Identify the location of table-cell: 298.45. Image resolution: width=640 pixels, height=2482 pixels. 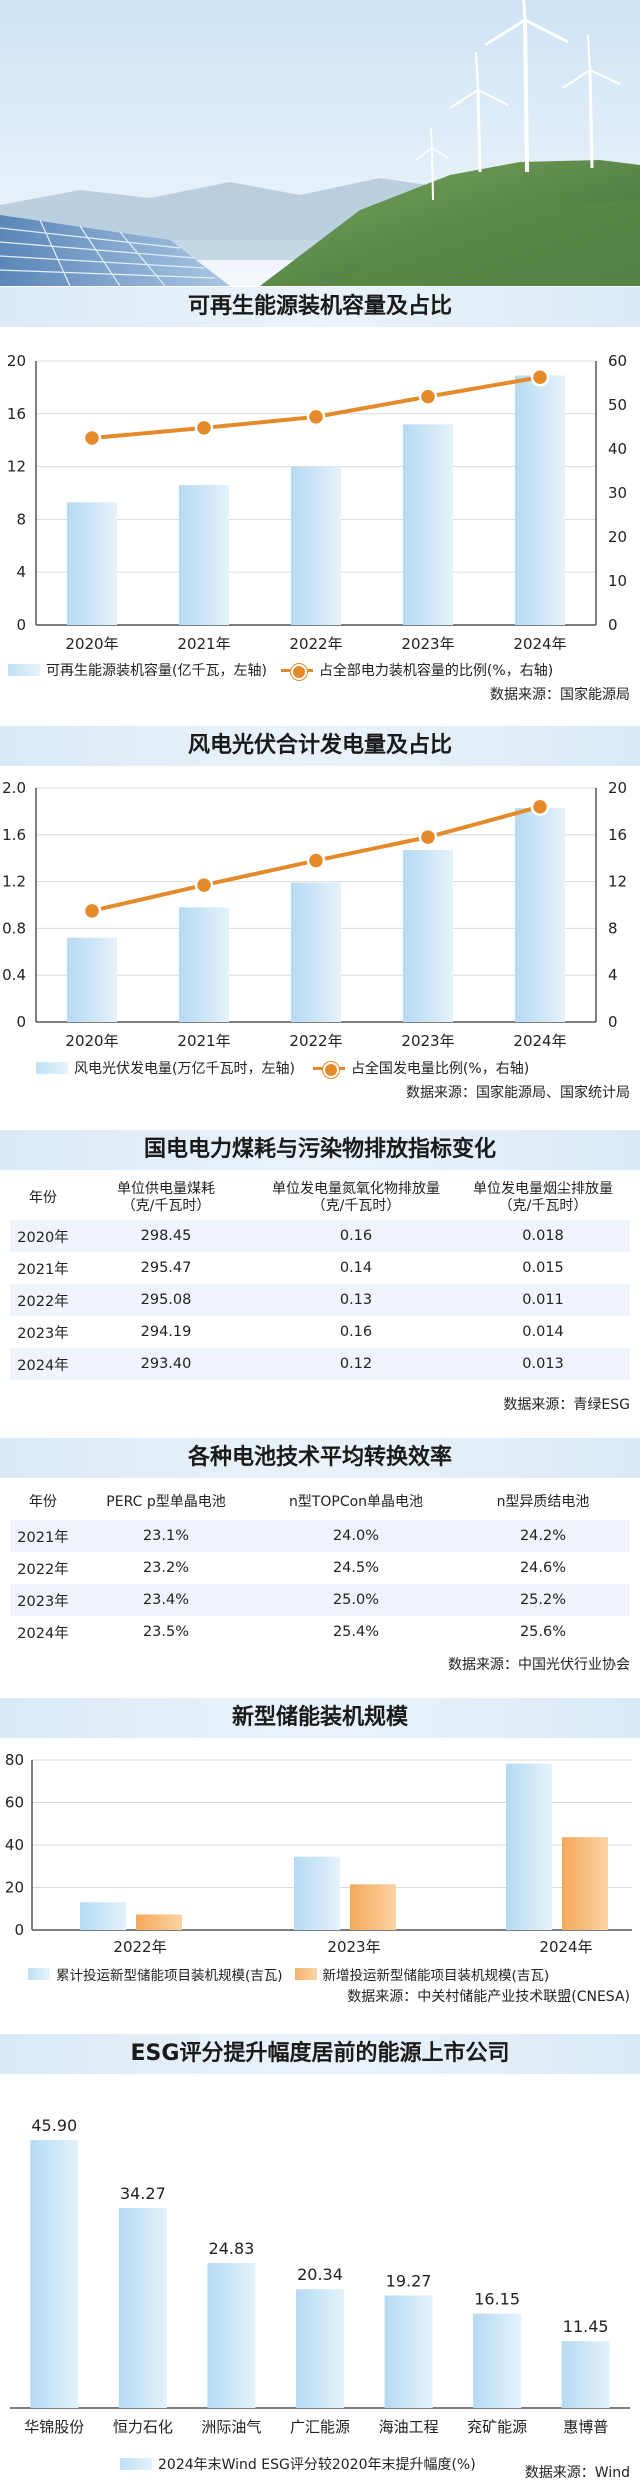
(166, 1236).